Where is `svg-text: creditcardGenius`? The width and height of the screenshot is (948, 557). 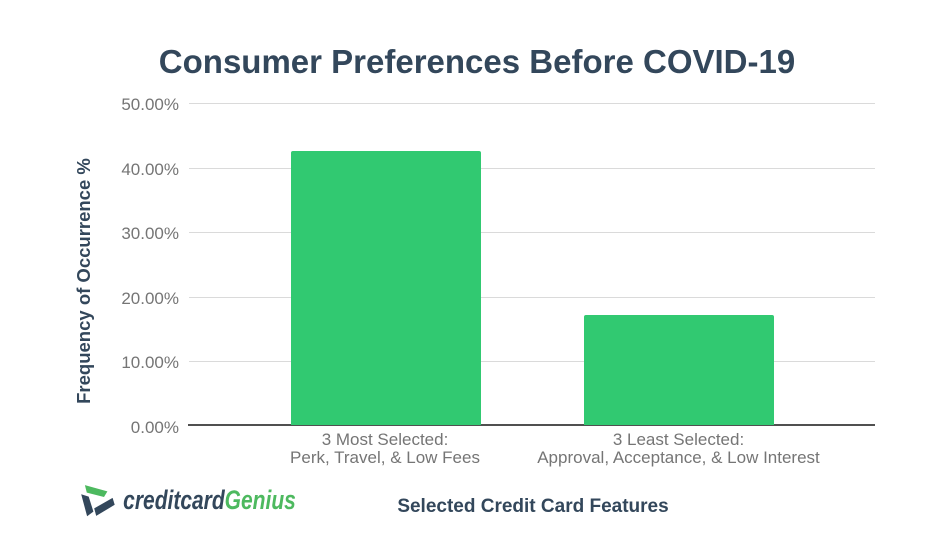 svg-text: creditcardGenius is located at coordinates (209, 500).